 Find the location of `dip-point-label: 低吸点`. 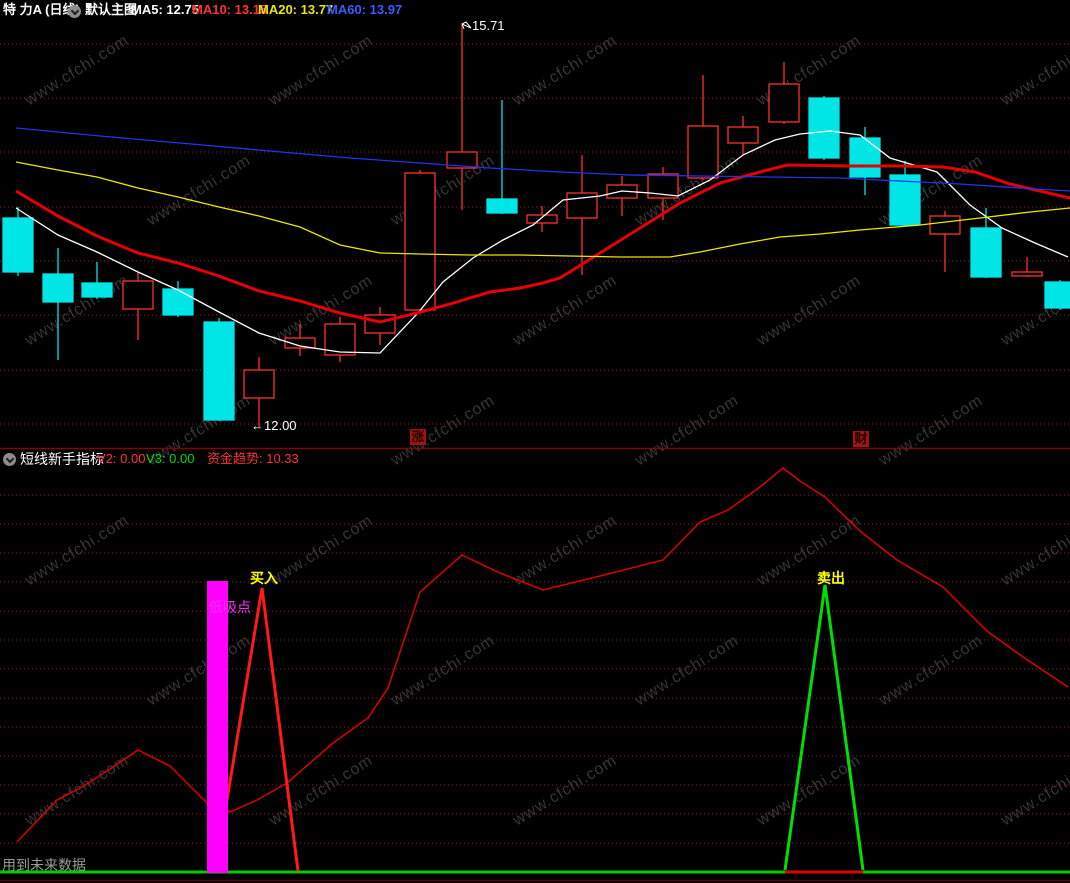

dip-point-label: 低吸点 is located at coordinates (230, 607).